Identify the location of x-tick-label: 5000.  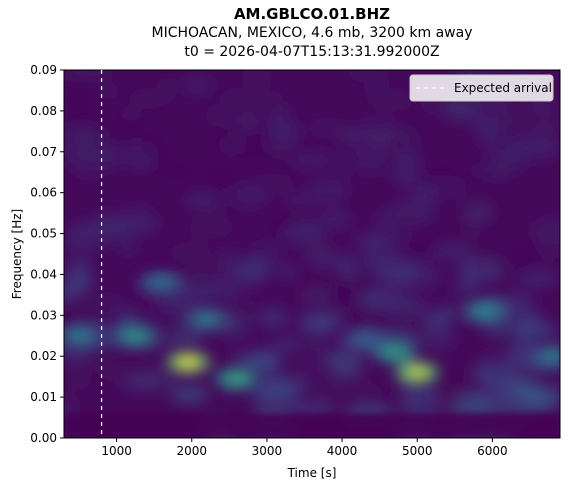
(417, 451).